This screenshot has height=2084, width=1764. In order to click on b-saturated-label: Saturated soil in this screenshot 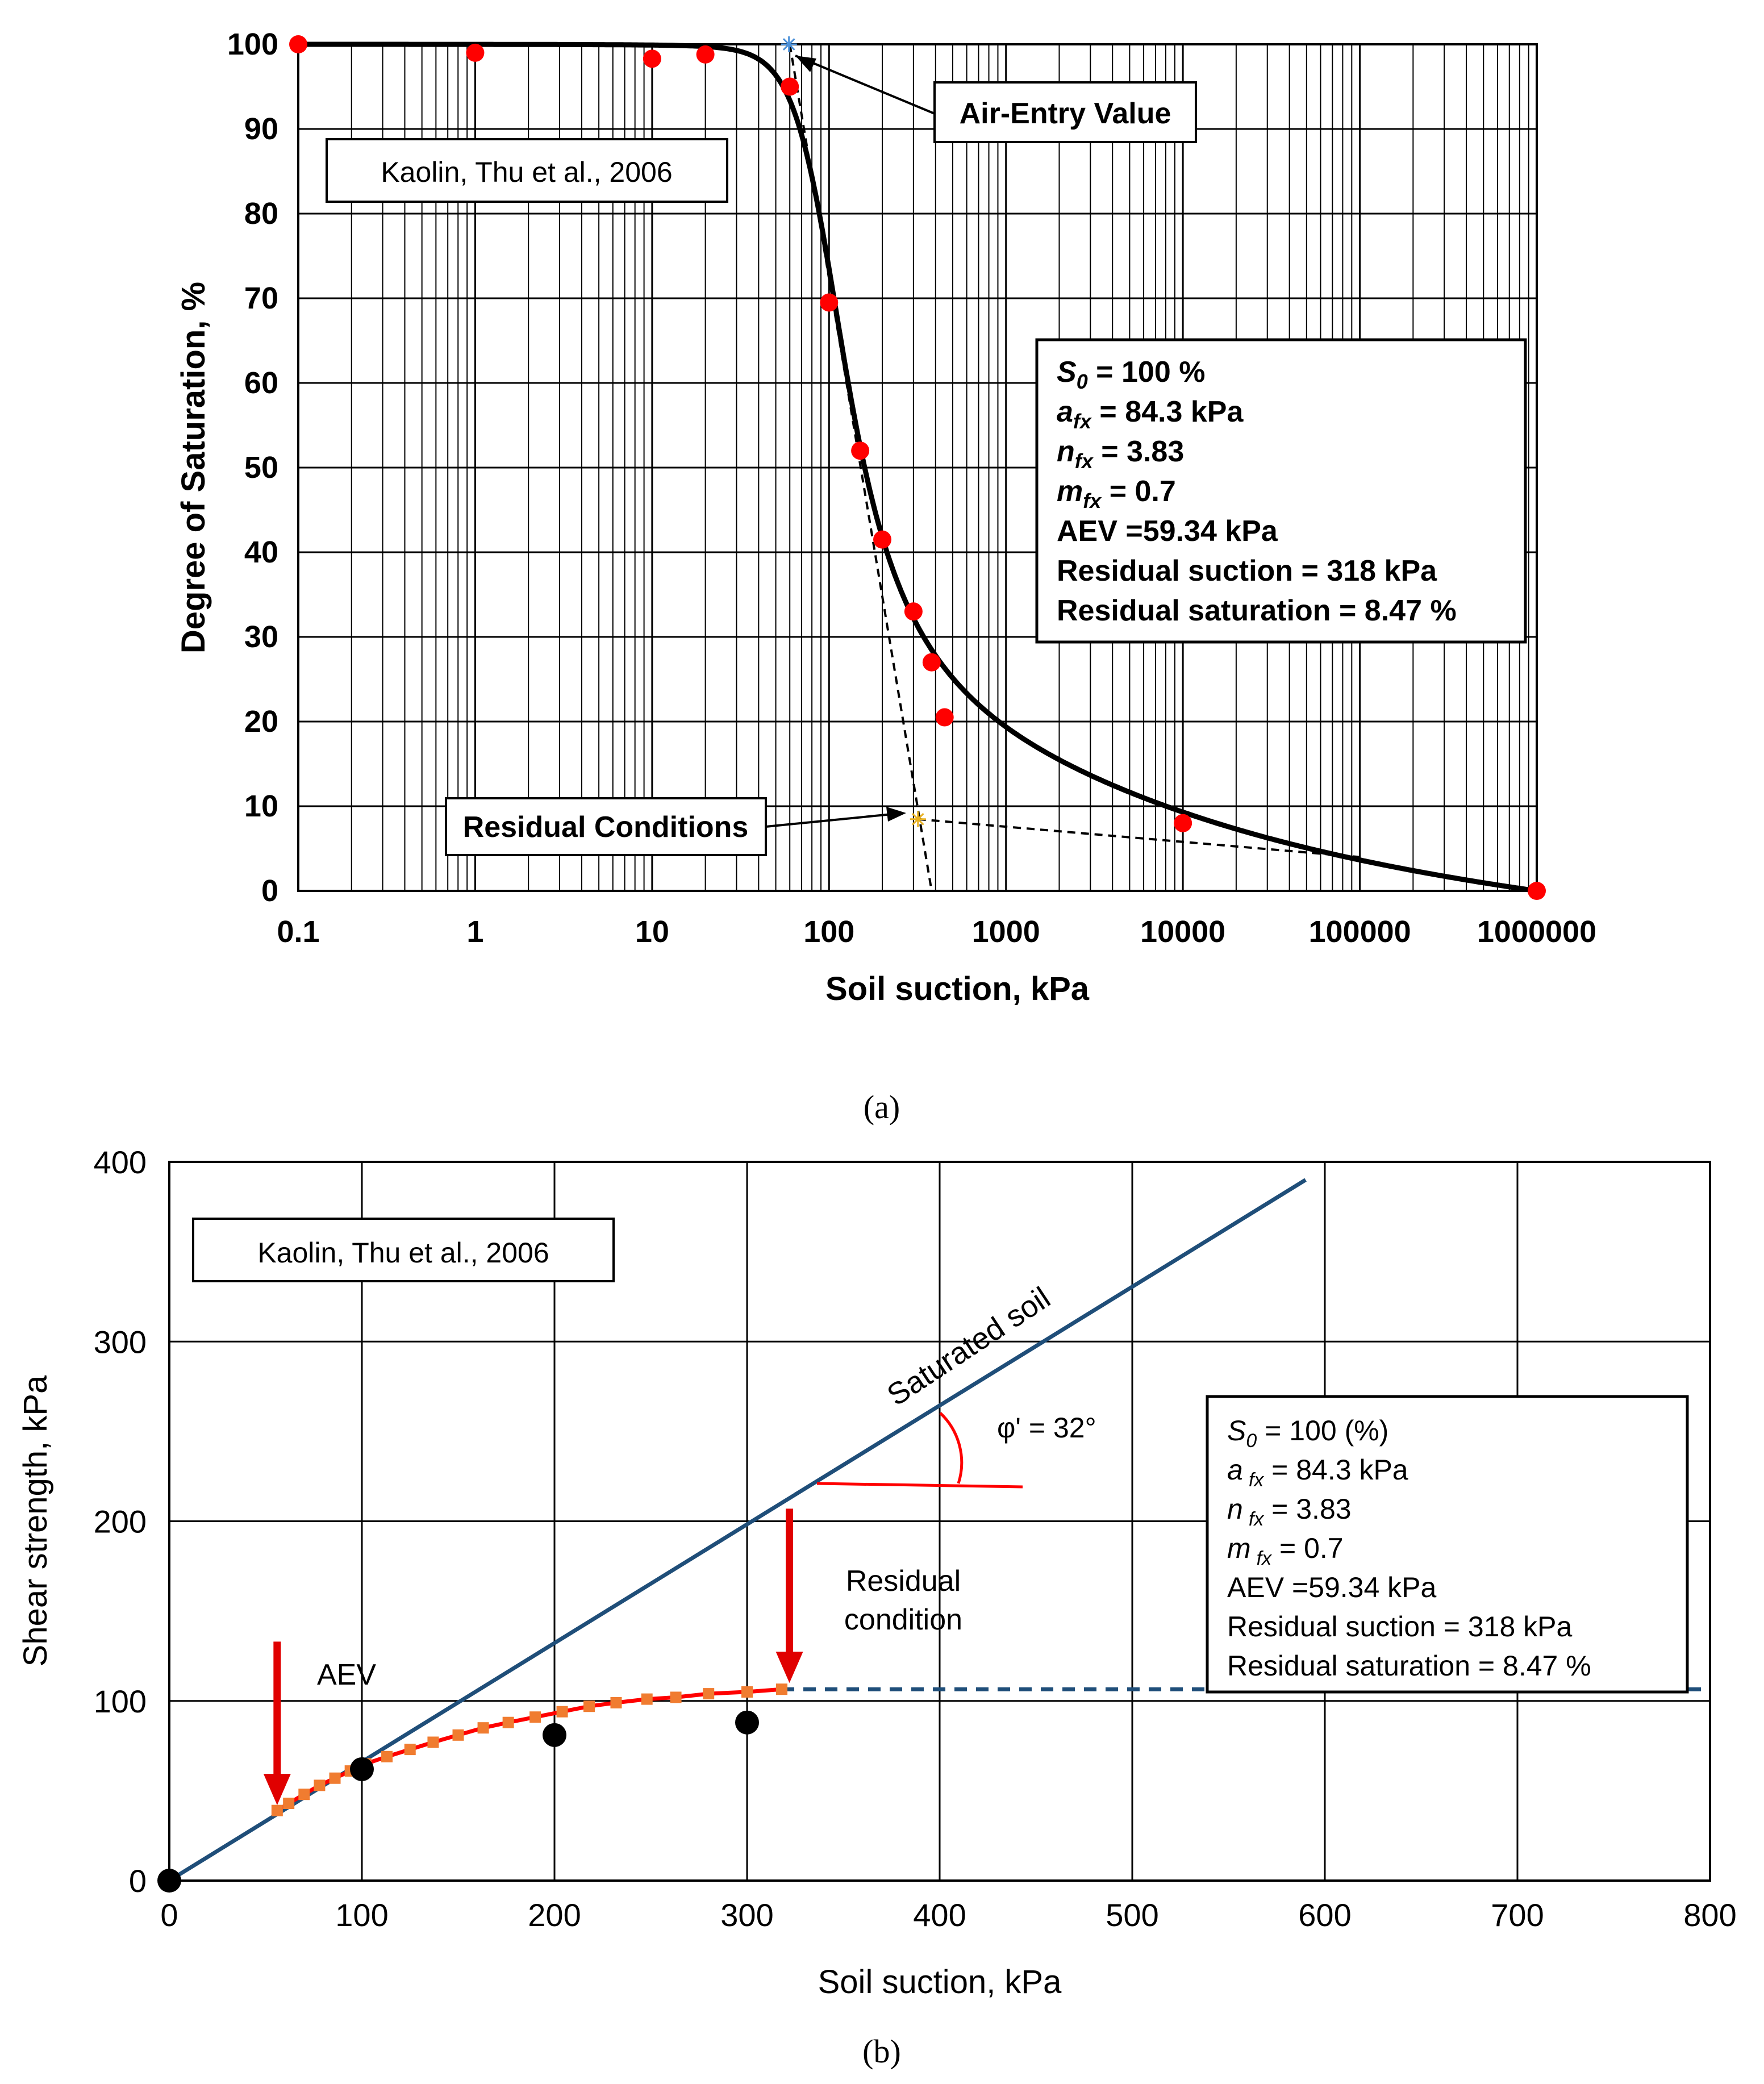, I will do `click(968, 1346)`.